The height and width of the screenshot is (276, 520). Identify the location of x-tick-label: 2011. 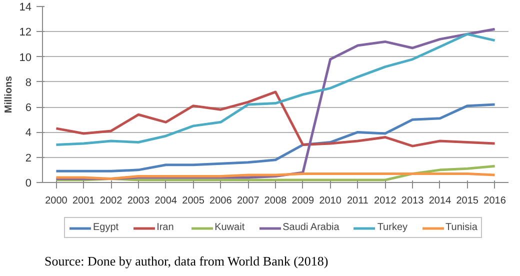
(357, 201).